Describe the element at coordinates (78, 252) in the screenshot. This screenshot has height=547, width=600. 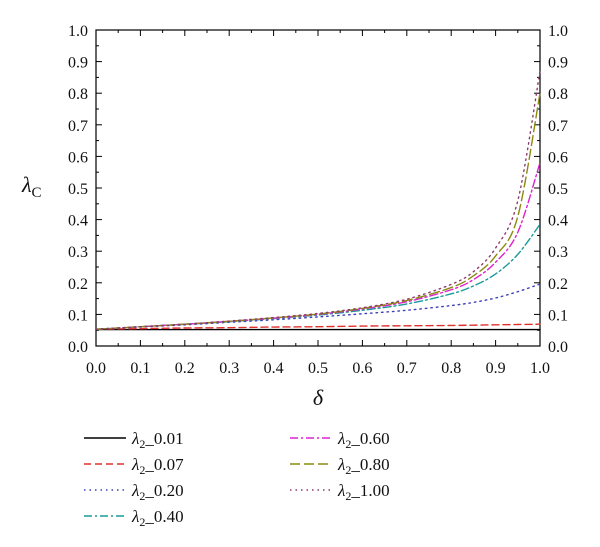
I see `y-tick-label-left: 0.3` at that location.